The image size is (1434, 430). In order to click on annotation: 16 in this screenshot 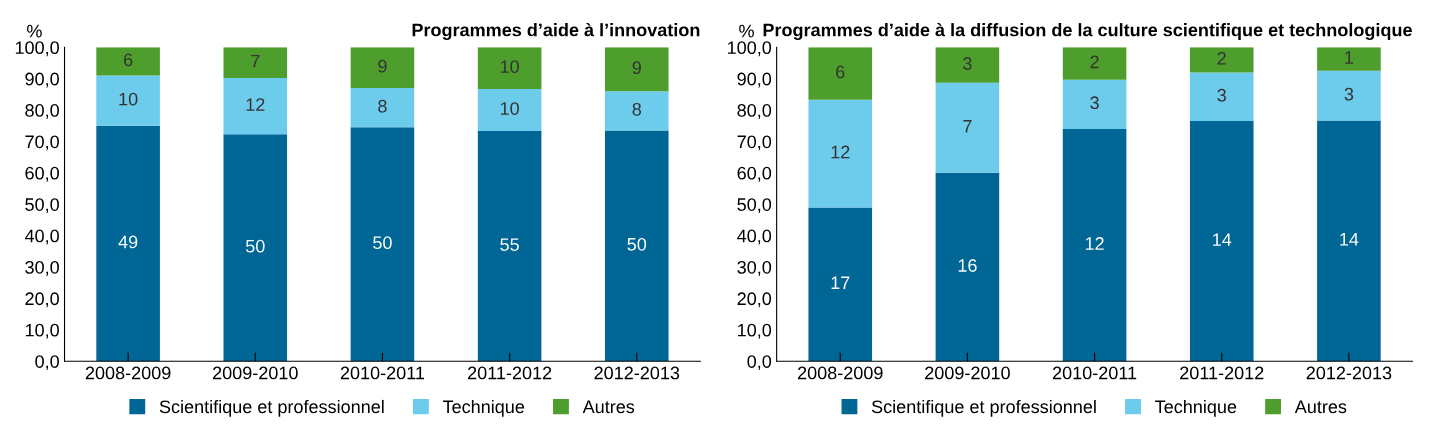, I will do `click(967, 265)`.